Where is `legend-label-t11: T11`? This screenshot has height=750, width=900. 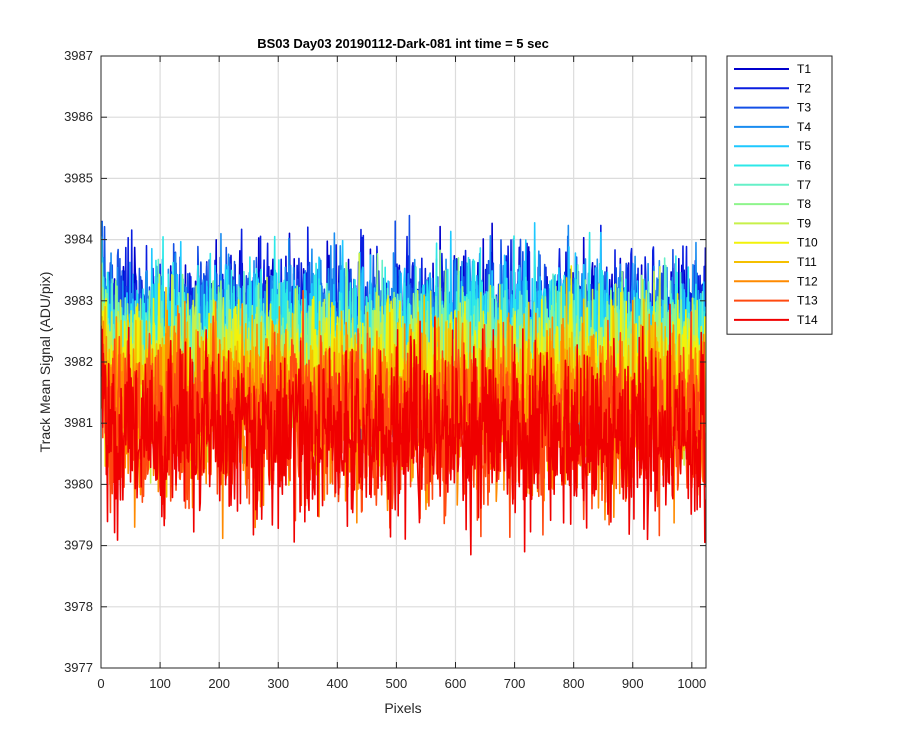 legend-label-t11: T11 is located at coordinates (807, 262).